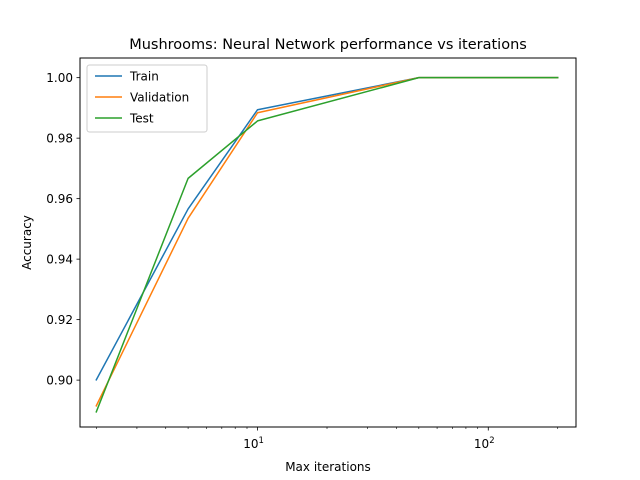  Describe the element at coordinates (59, 320) in the screenshot. I see `y-tick-label: 0.92` at that location.